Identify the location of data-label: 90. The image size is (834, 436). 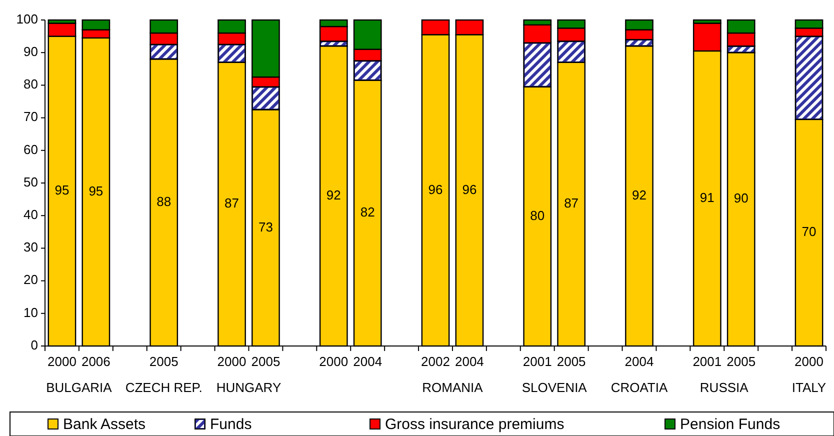
(741, 198).